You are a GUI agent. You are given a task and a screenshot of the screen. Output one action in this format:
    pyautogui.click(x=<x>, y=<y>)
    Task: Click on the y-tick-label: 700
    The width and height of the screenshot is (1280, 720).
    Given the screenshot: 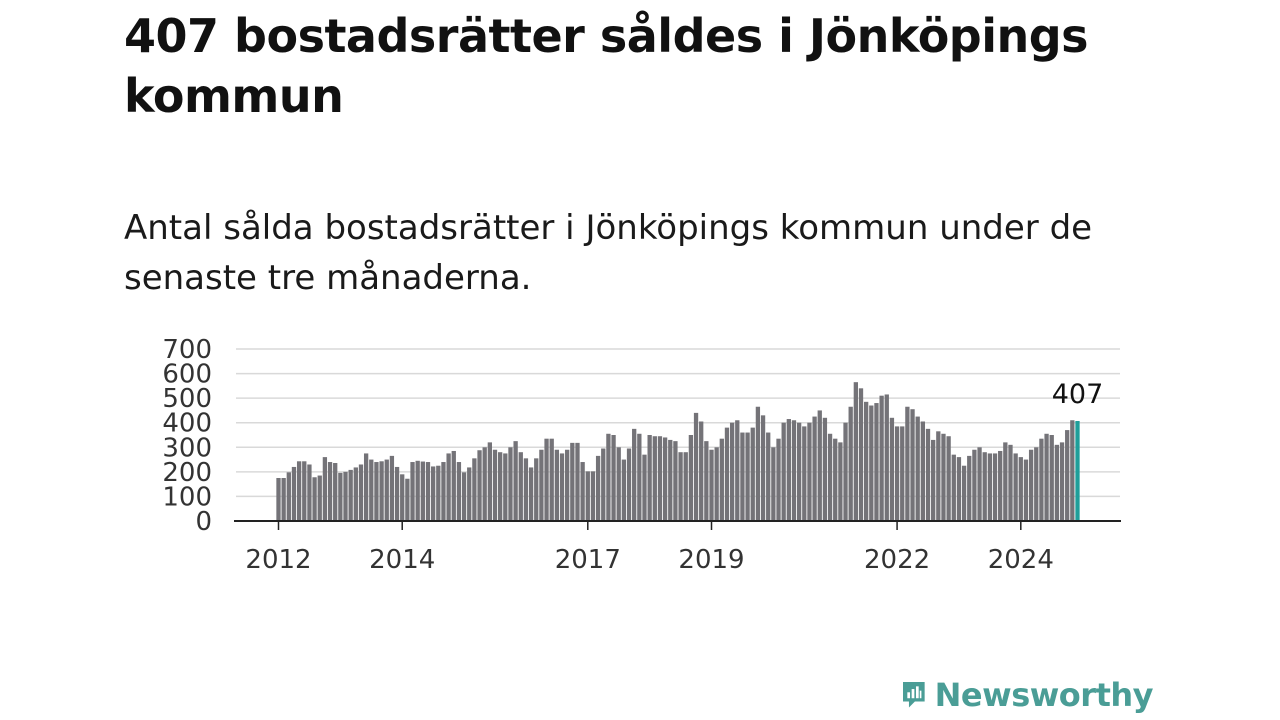 What is the action you would take?
    pyautogui.click(x=187, y=350)
    